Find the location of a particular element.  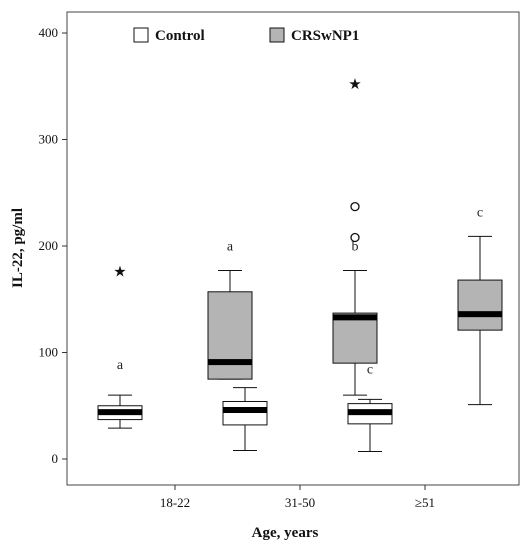

box-control-0: ★a is located at coordinates (120, 346).